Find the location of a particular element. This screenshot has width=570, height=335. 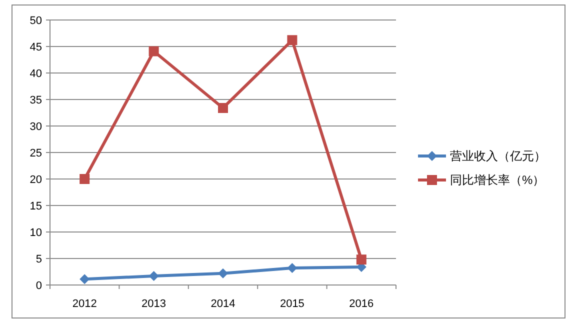

y-tick-label: 5 is located at coordinates (39, 259).